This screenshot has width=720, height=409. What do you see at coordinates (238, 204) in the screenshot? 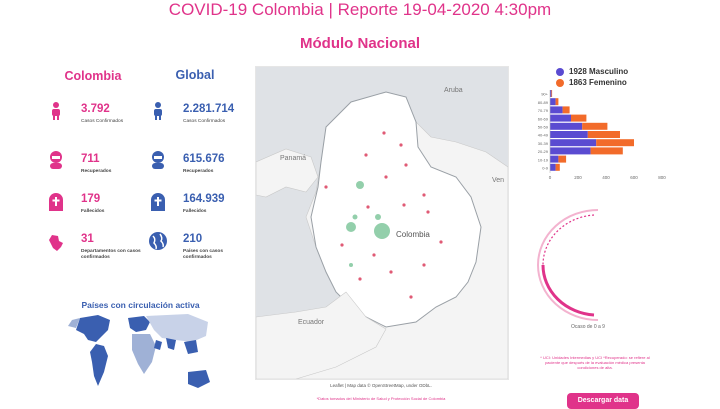
I see `global-fallecidos: 164.939 Fallecidos` at bounding box center [238, 204].